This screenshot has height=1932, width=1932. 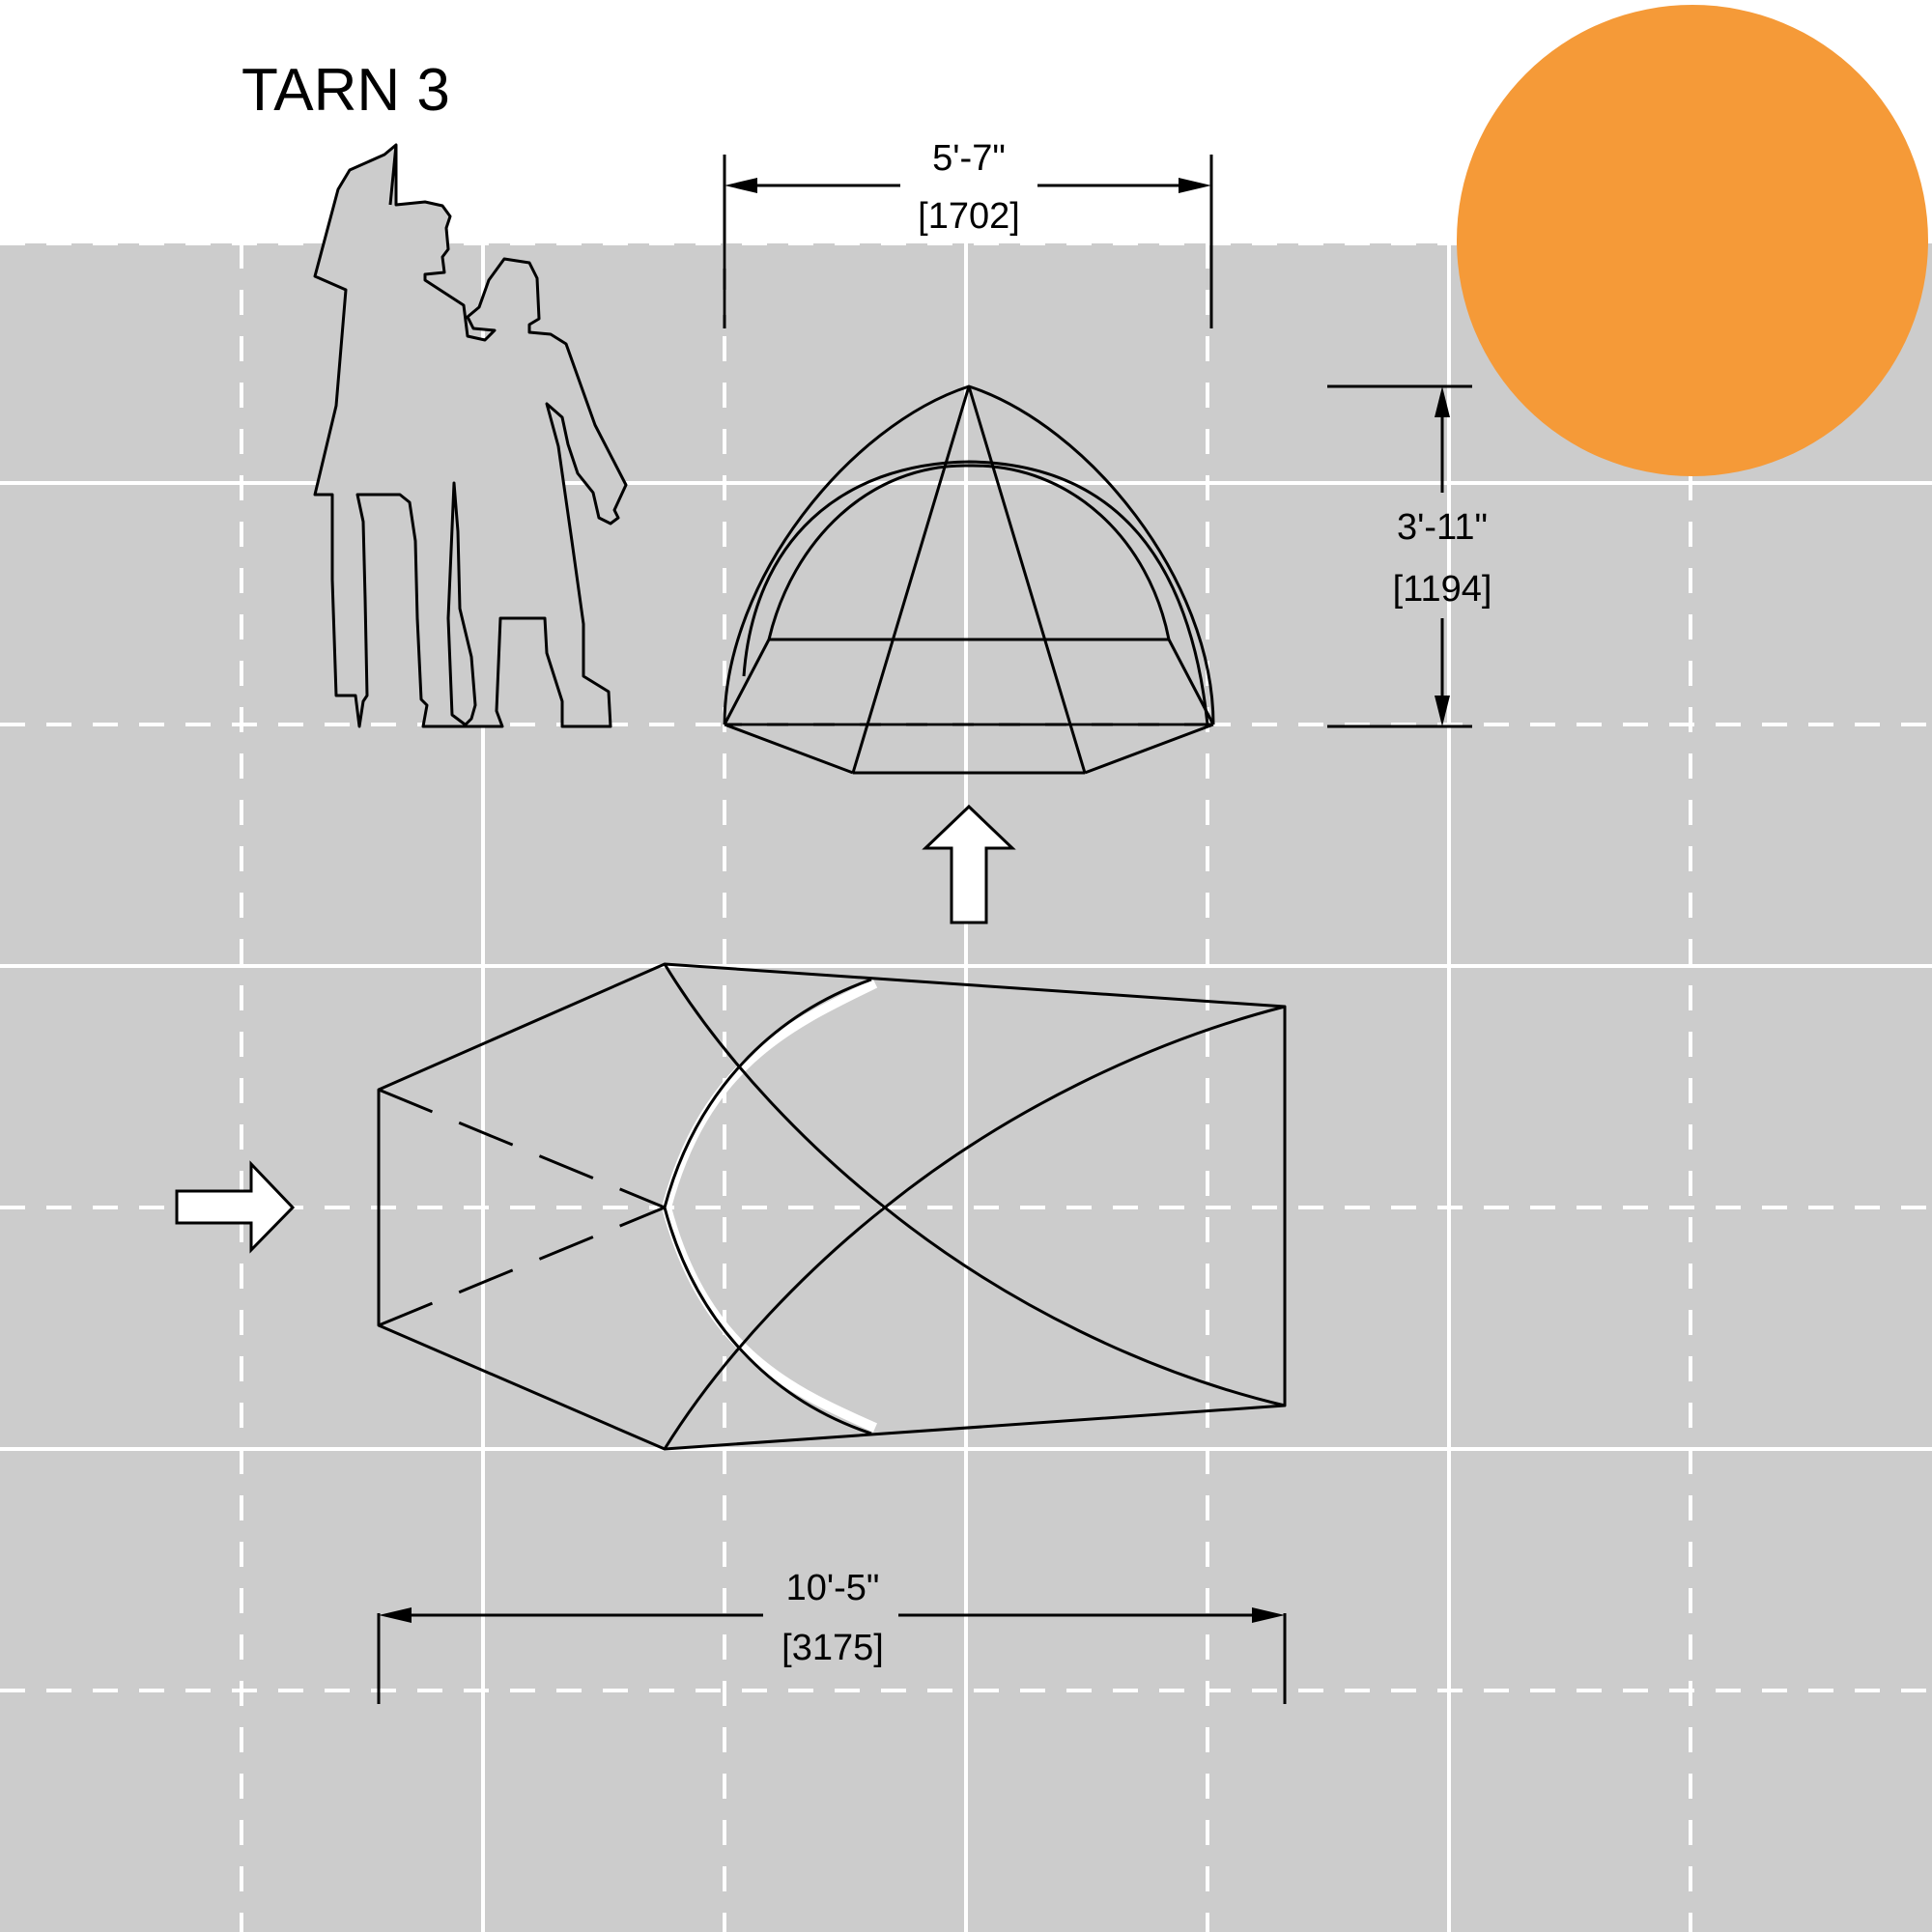 What do you see at coordinates (346, 90) in the screenshot?
I see `page-title: TARN 3` at bounding box center [346, 90].